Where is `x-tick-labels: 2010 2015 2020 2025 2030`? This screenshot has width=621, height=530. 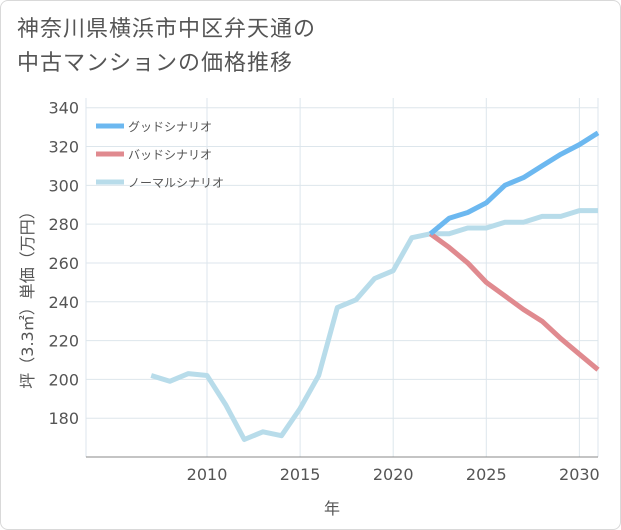
x-tick-labels: 2010 2015 2020 2025 2030 is located at coordinates (393, 474).